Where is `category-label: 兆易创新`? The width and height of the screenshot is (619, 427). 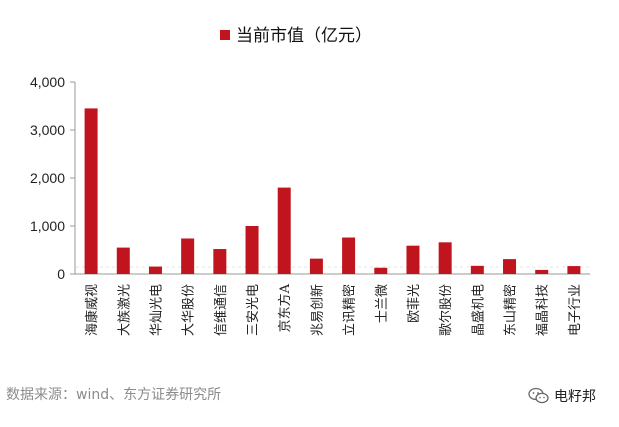 category-label: 兆易创新 is located at coordinates (317, 310).